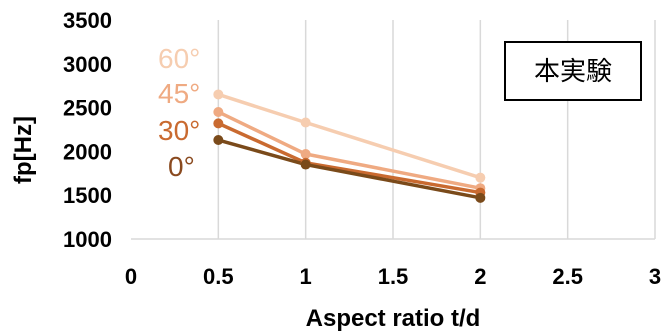 Image resolution: width=663 pixels, height=332 pixels. Describe the element at coordinates (393, 318) in the screenshot. I see `x-axis-title: Aspect ratio t/d` at that location.